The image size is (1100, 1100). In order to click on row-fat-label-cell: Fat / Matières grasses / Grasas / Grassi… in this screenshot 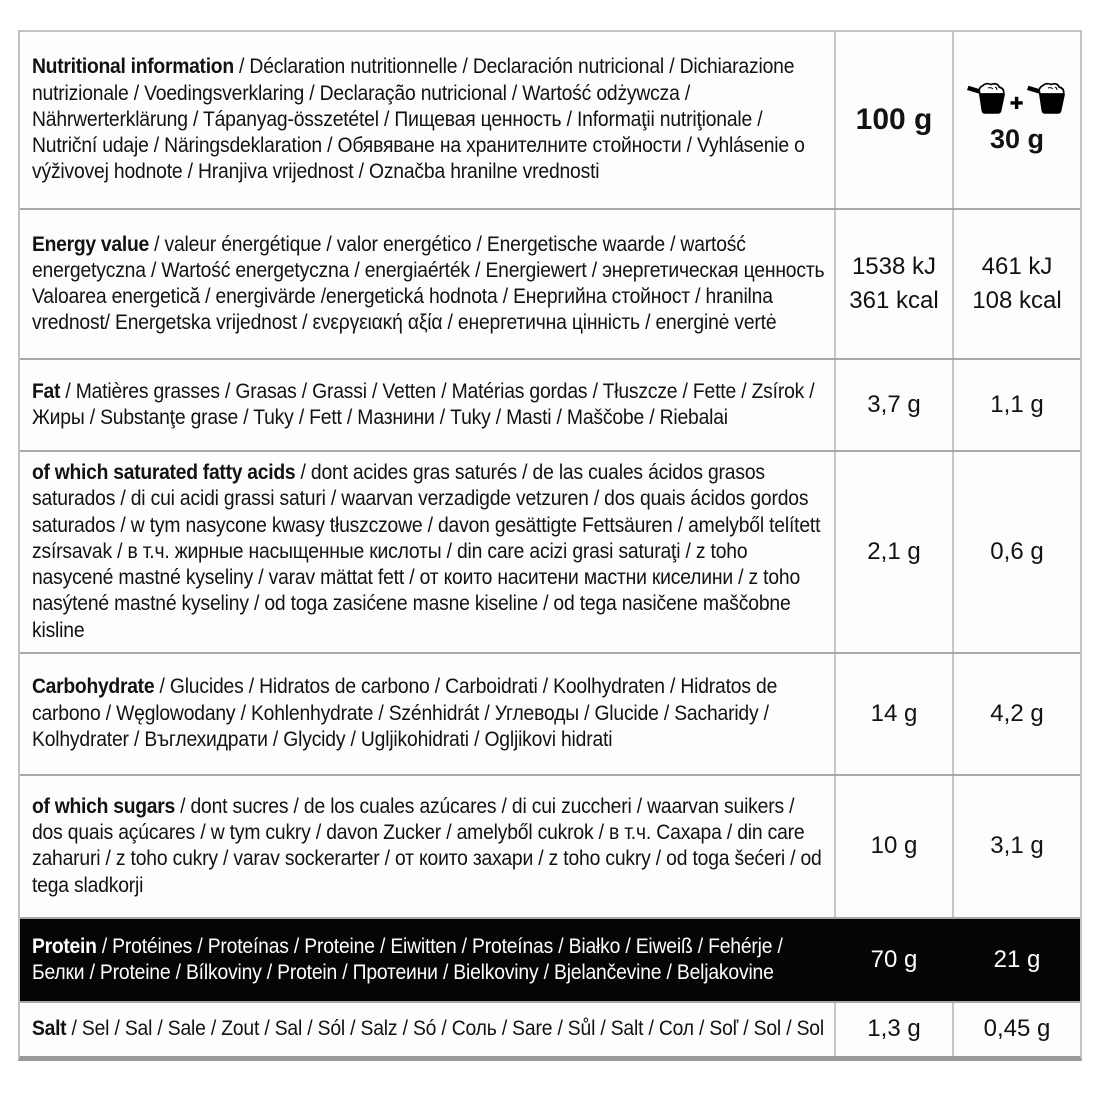, I will do `click(427, 405)`.